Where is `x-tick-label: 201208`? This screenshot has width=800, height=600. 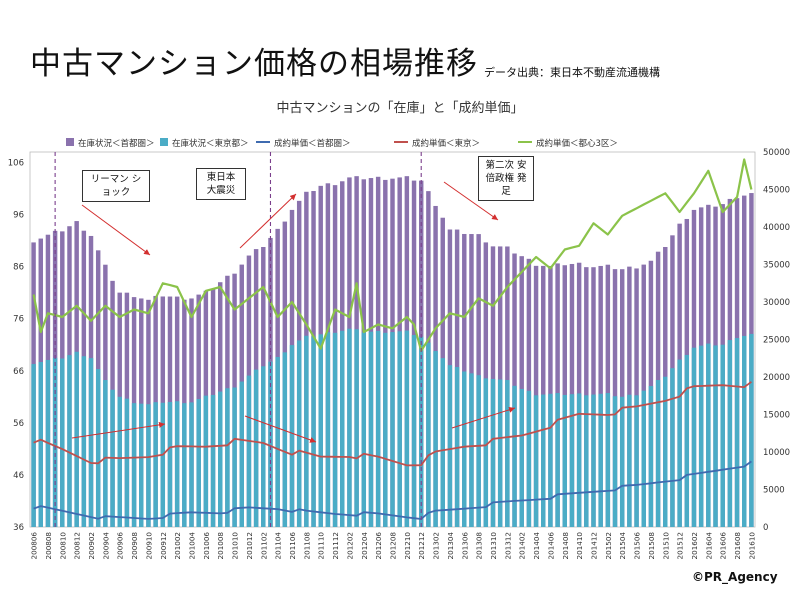
x-tick-label: 201208 is located at coordinates (393, 546).